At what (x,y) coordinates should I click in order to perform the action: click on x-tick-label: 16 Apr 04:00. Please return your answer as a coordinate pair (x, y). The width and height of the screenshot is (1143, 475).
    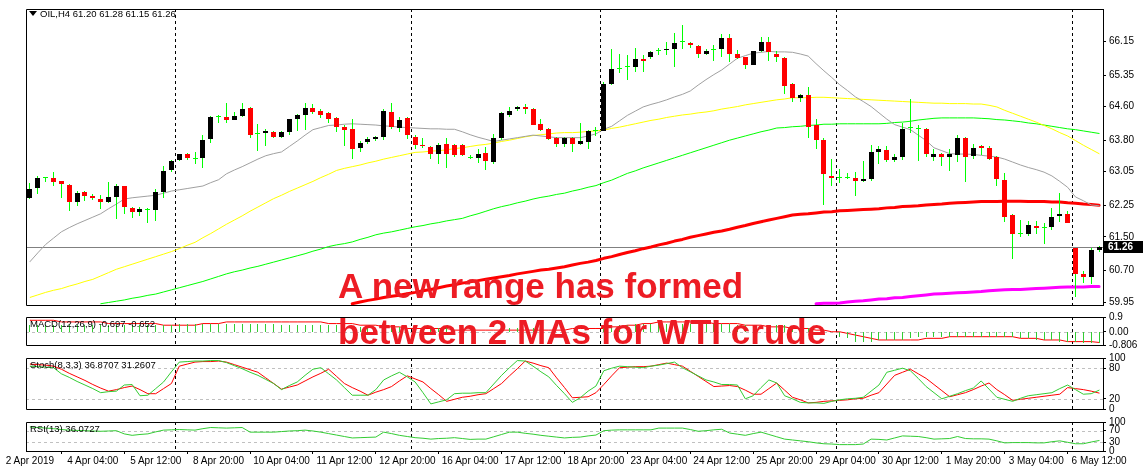
    Looking at the image, I should click on (470, 460).